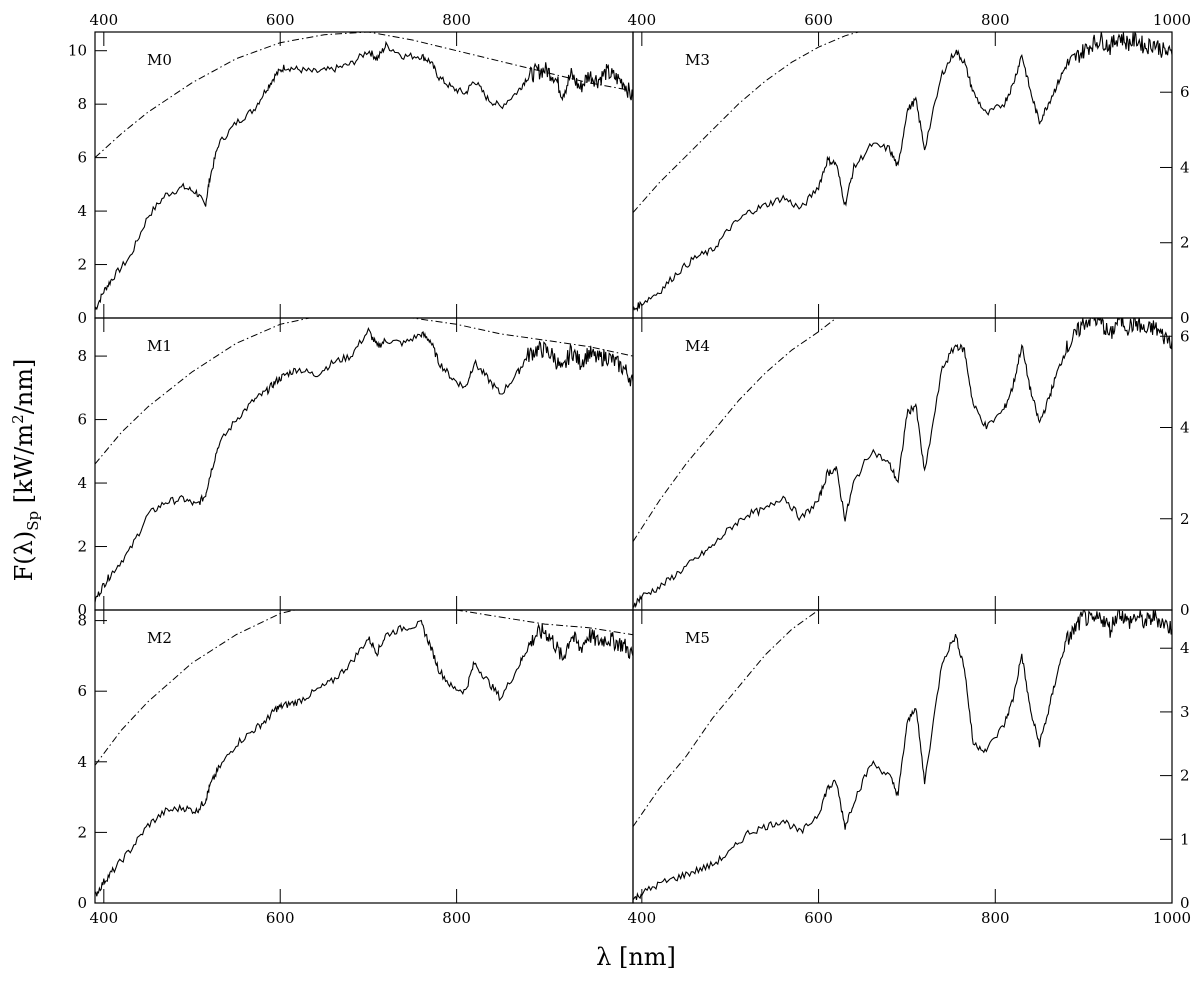  I want to click on panel-label-m4: M4, so click(697, 346).